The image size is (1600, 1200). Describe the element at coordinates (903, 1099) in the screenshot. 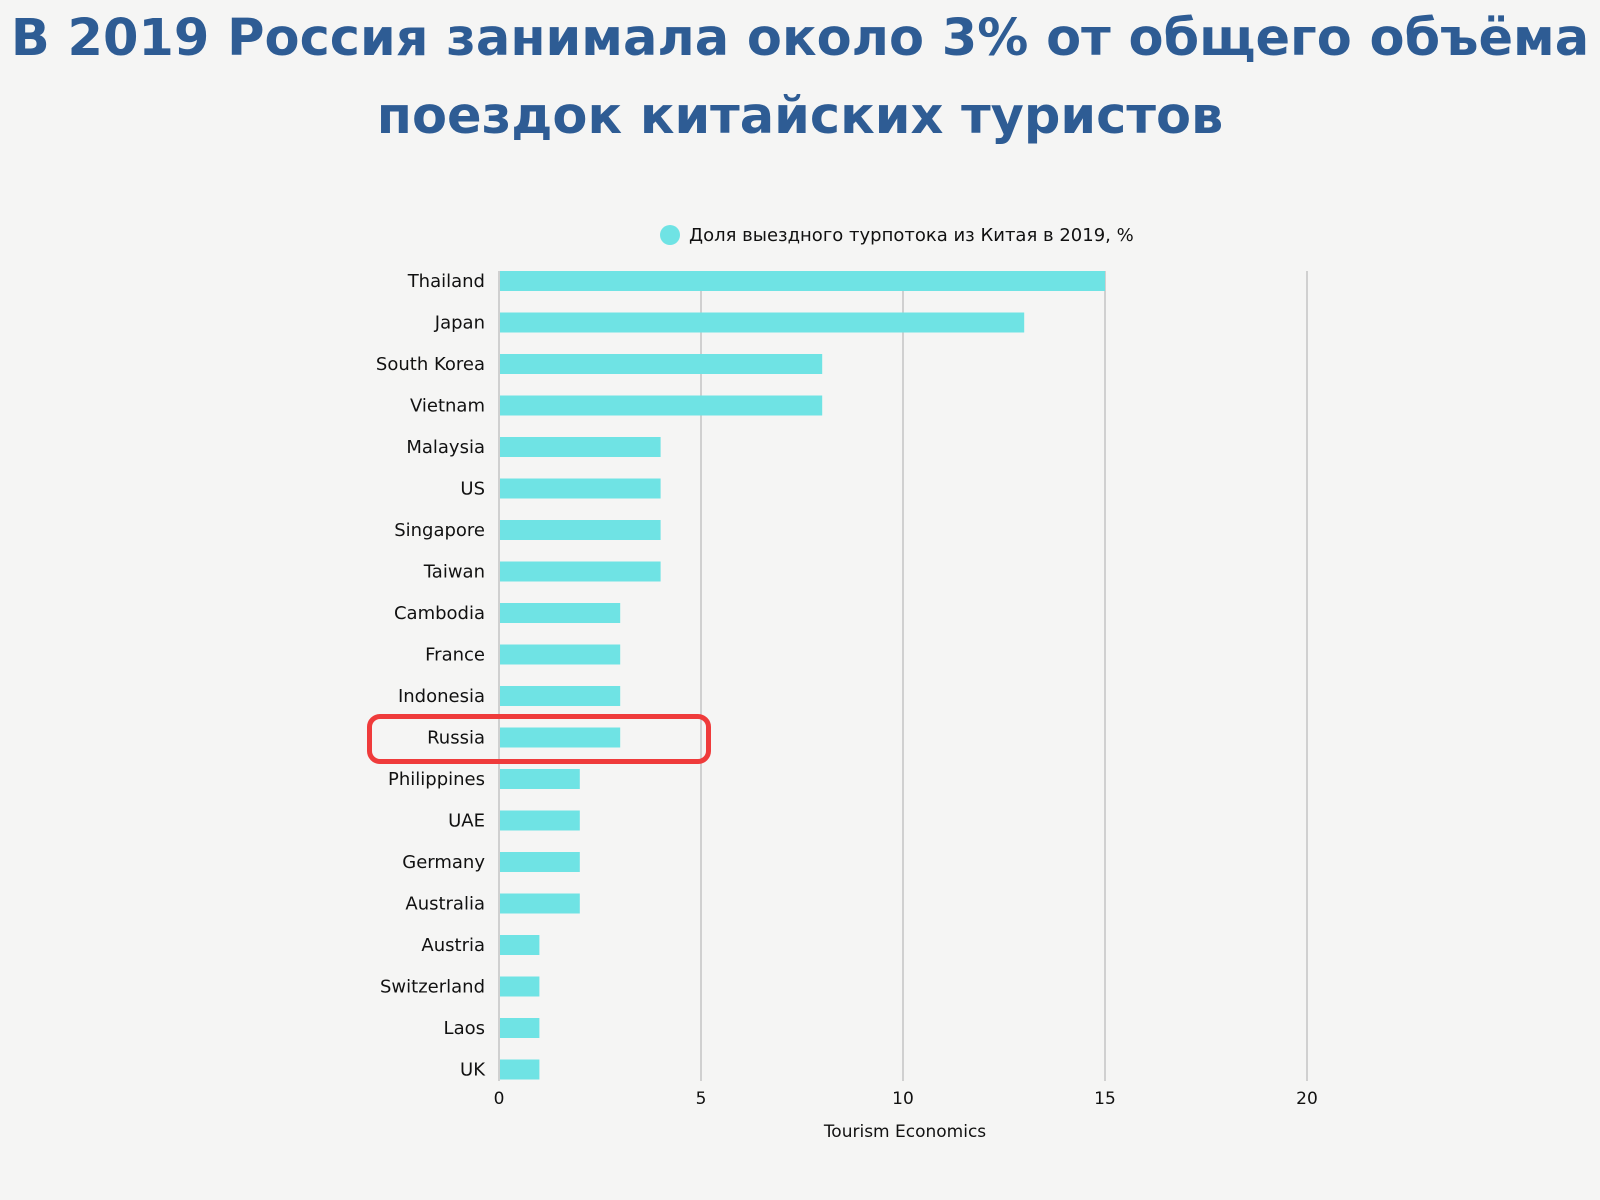

I see `x-tick-label: 10` at that location.